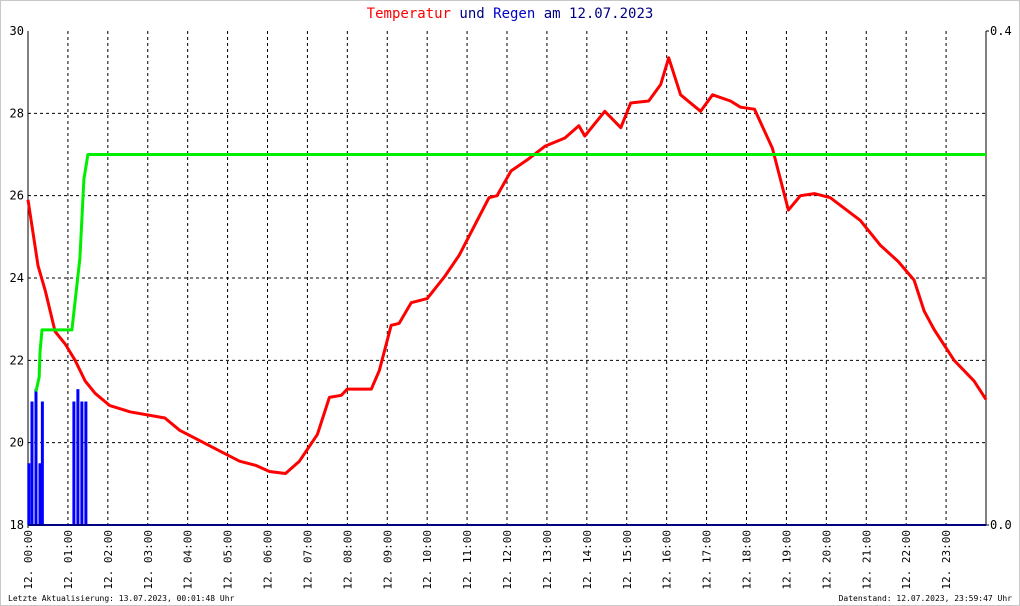 This screenshot has height=606, width=1020. I want to click on y-tick-label: 26, so click(17, 196).